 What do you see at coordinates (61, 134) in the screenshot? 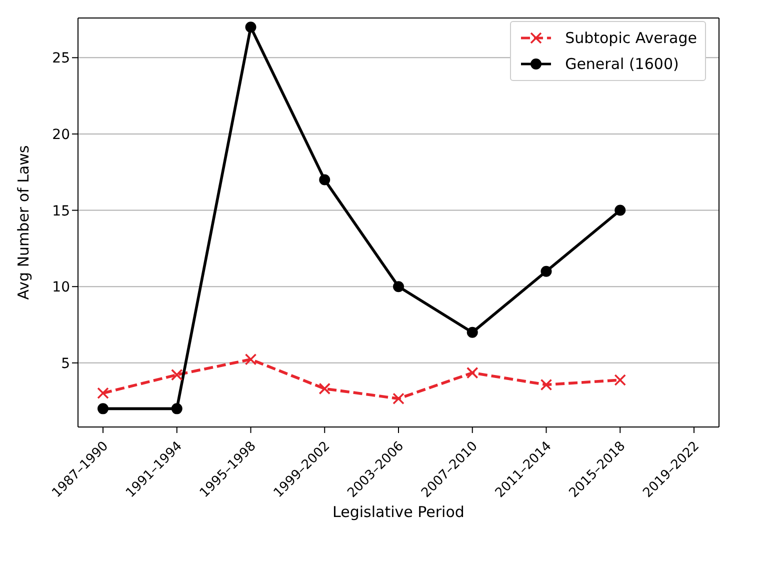
I see `y-tick-label: 20` at bounding box center [61, 134].